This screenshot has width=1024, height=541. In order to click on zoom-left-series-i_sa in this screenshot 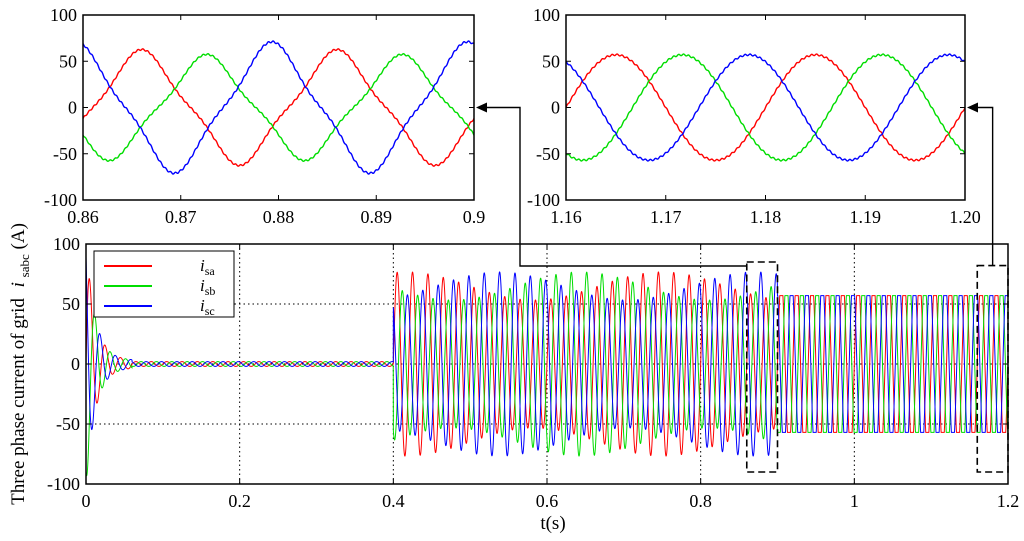, I will do `click(278, 107)`.